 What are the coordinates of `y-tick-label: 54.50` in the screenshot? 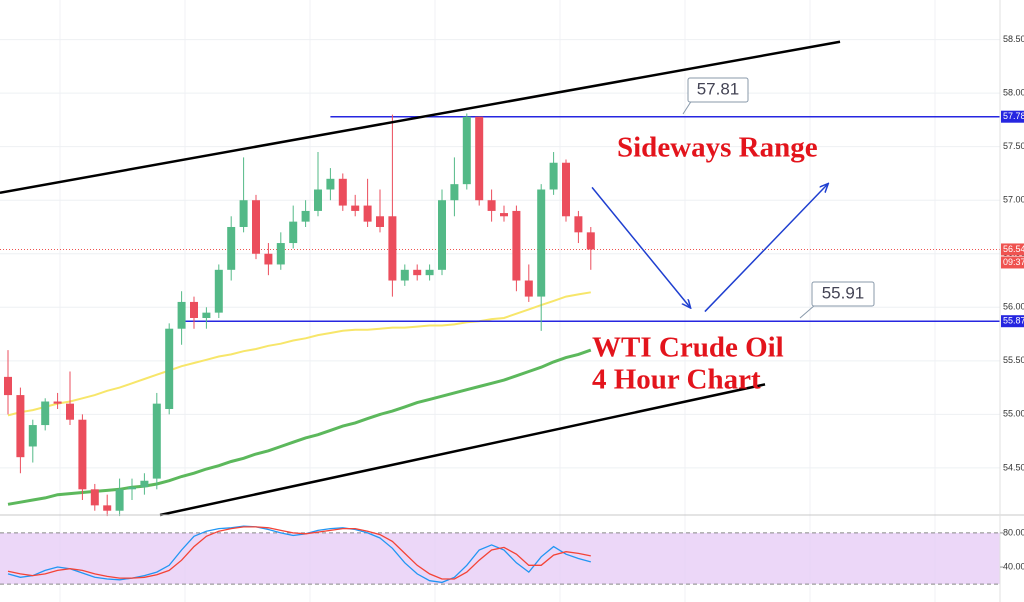 It's located at (1013, 467).